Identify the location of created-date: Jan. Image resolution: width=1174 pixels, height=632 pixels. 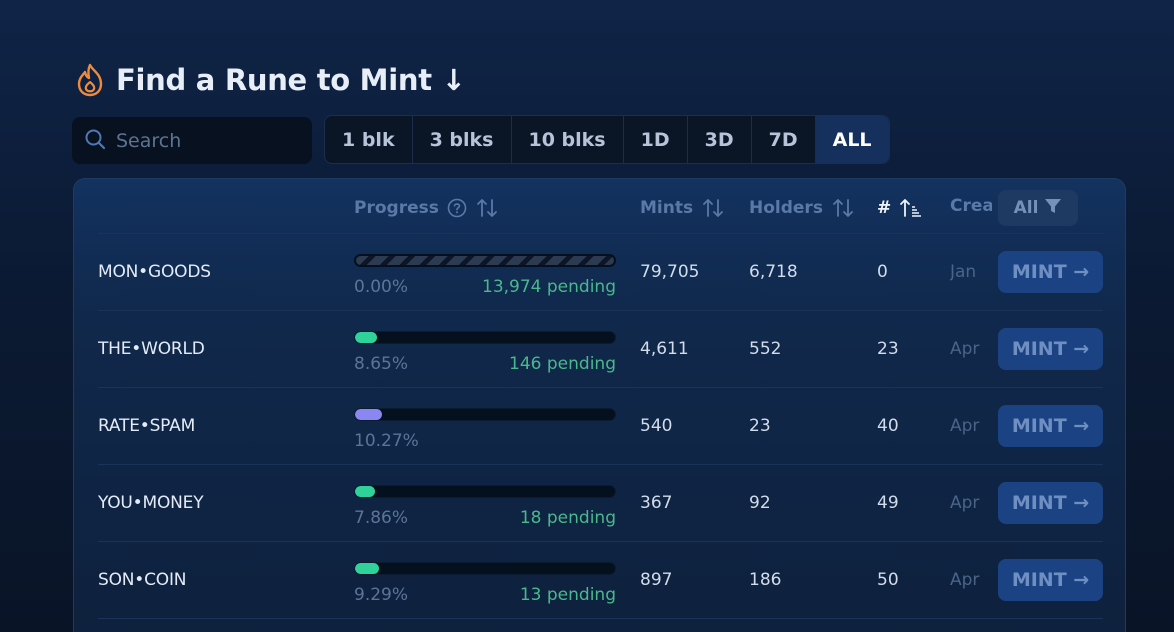
(963, 272).